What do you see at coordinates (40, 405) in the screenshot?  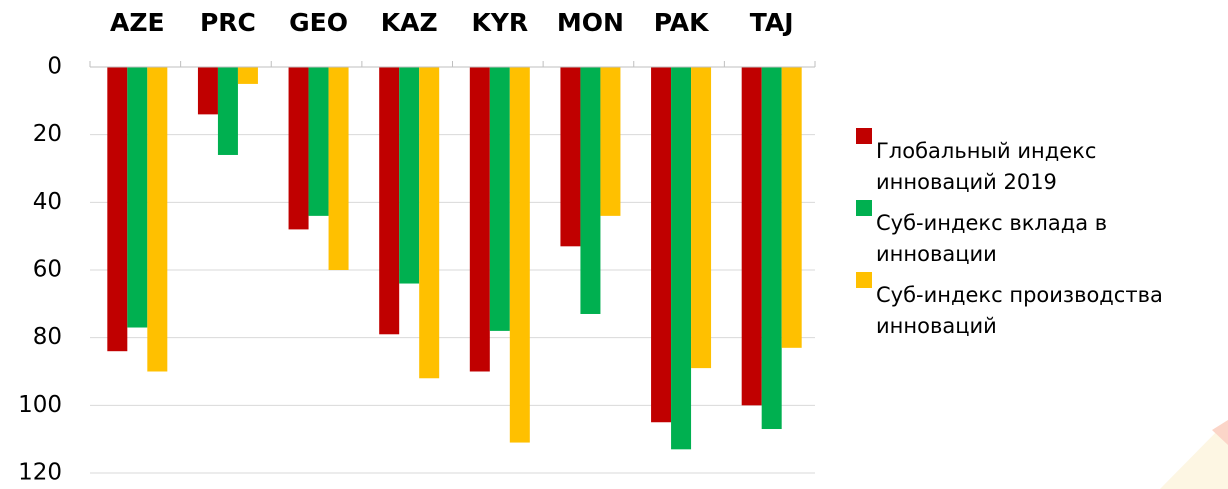 I see `y-tick-label: 100` at bounding box center [40, 405].